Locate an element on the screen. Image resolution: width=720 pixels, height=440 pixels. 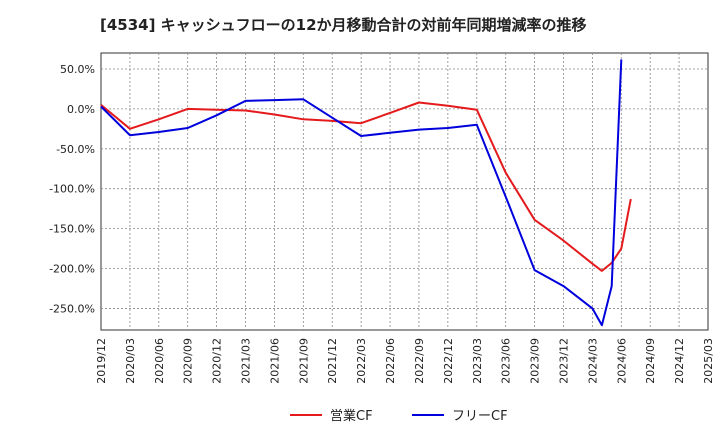
x-tick-label: 2022/06 is located at coordinates (390, 361).